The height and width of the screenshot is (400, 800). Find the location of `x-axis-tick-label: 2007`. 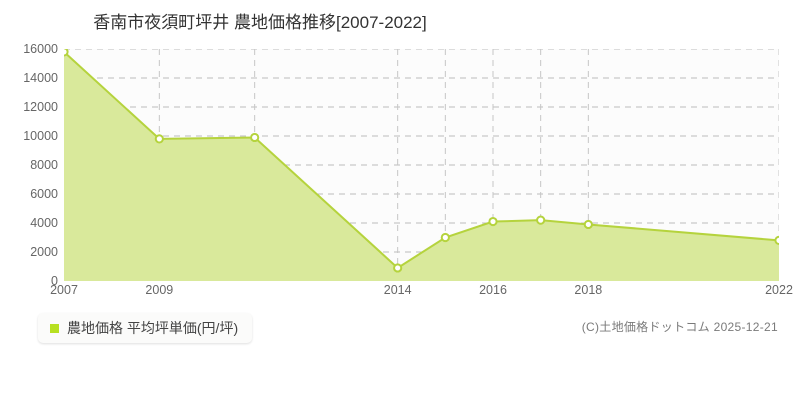

x-axis-tick-label: 2007 is located at coordinates (64, 290).